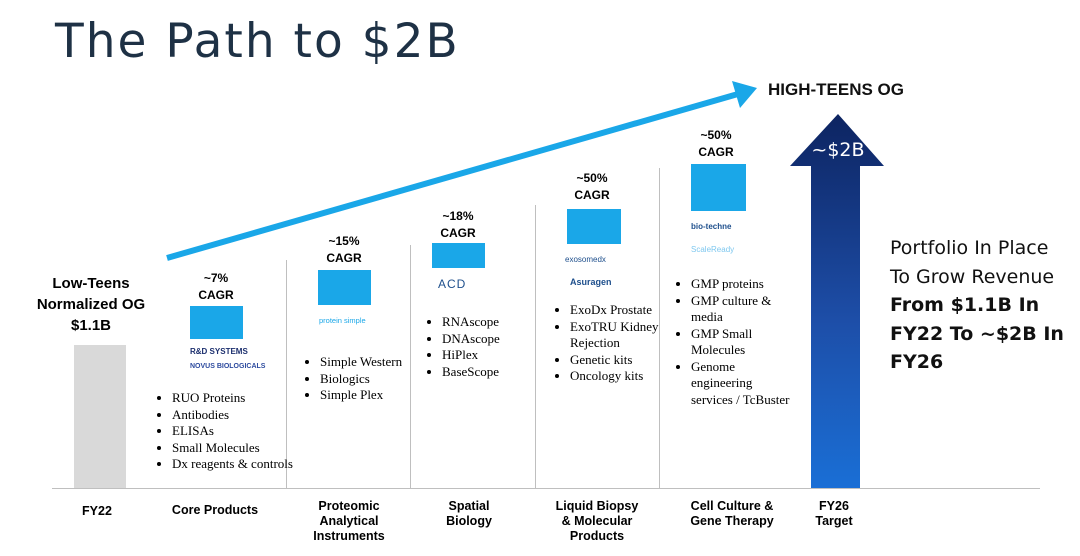  What do you see at coordinates (591, 282) in the screenshot?
I see `asuragen-logo: Asuragen` at bounding box center [591, 282].